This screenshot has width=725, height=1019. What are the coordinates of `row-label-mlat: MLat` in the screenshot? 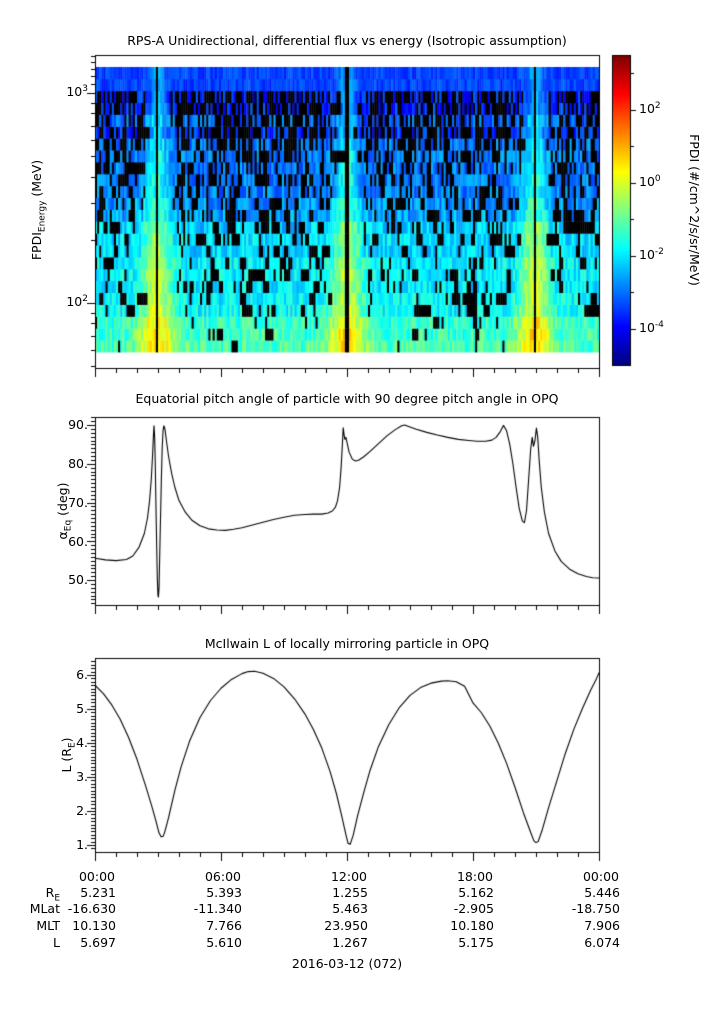 It's located at (34, 909).